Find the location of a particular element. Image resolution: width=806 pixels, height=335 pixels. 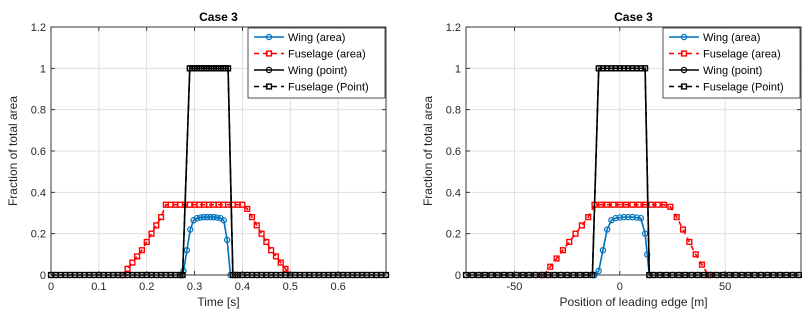

series-fuselage-point-point is located at coordinates (645, 68).